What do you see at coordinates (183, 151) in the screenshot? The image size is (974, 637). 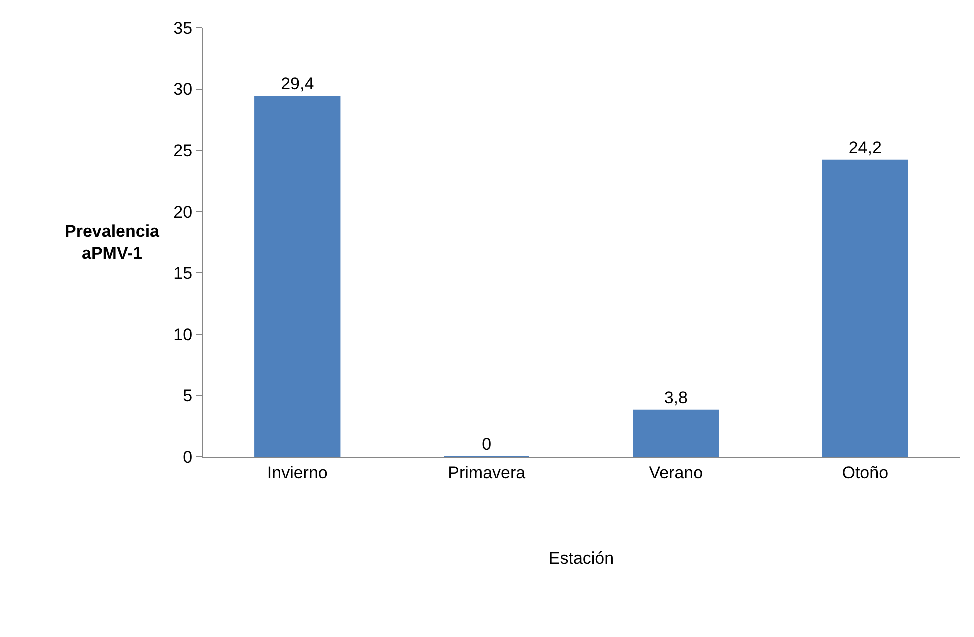 I see `y-tick-label: 25` at bounding box center [183, 151].